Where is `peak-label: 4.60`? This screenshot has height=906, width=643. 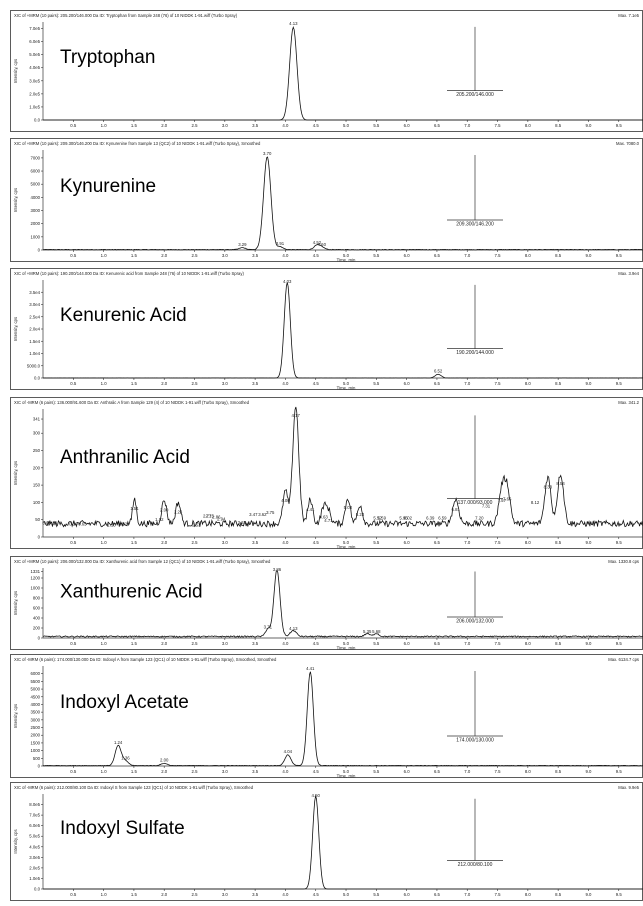 peak-label: 4.60 is located at coordinates (322, 244).